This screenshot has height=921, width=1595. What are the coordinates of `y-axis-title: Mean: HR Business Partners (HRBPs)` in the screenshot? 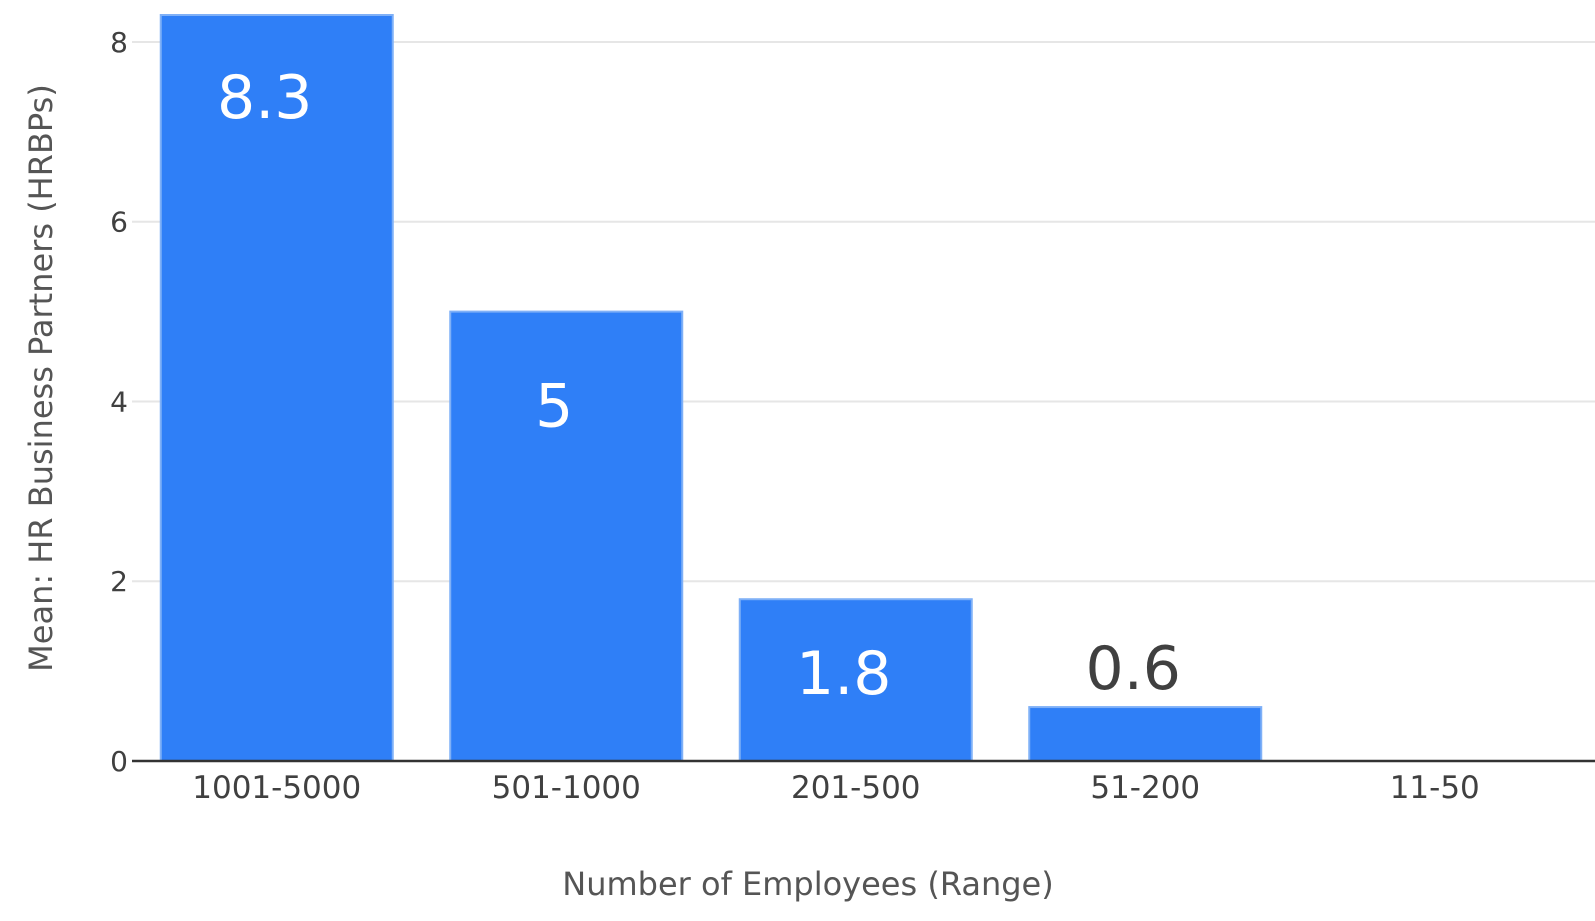 It's located at (41, 378).